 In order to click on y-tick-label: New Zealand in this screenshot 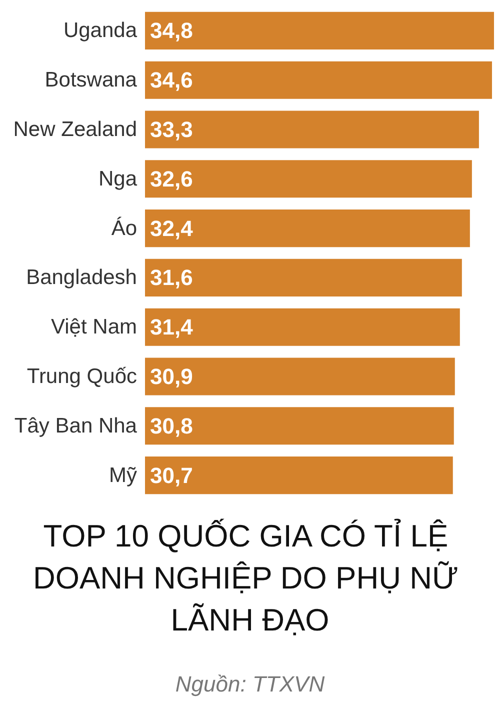, I will do `click(75, 129)`.